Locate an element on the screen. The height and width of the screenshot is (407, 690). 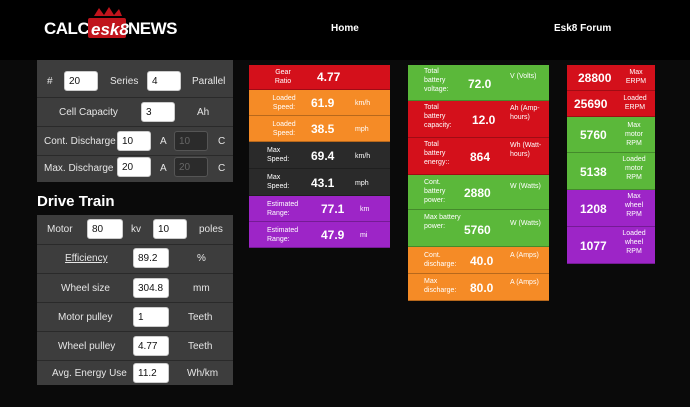
motor-pulley-input: 1 is located at coordinates (151, 317).